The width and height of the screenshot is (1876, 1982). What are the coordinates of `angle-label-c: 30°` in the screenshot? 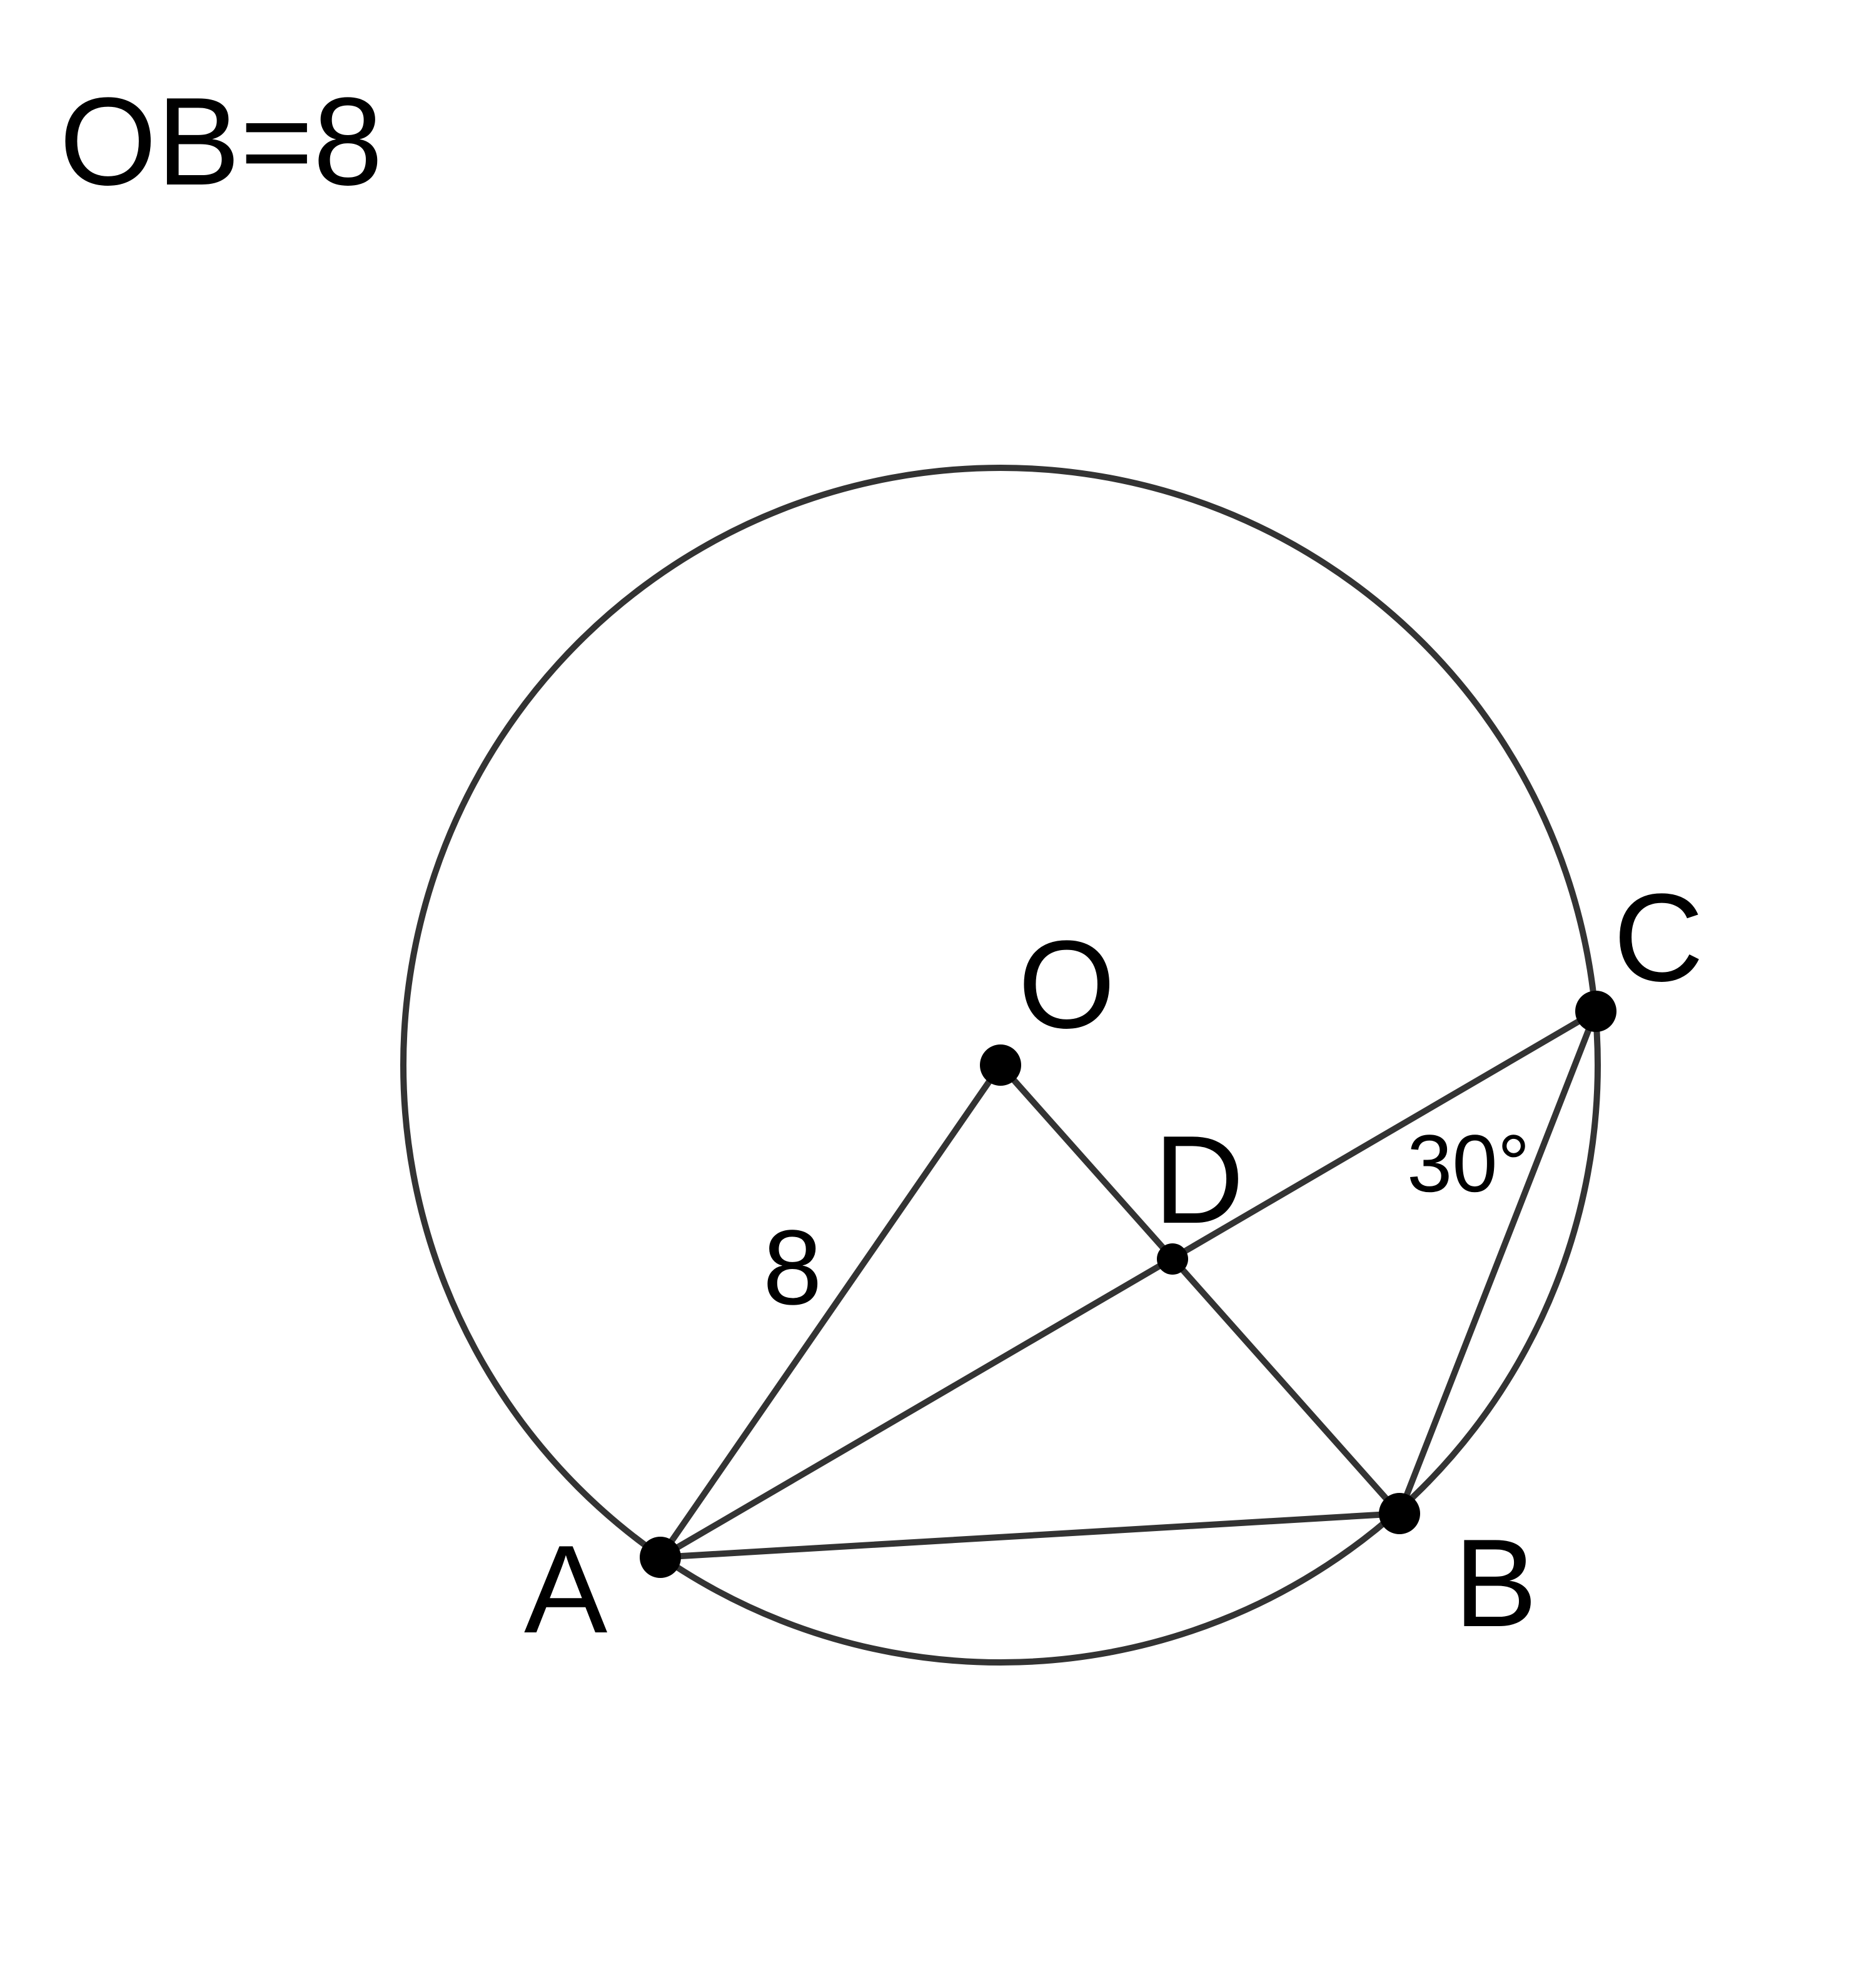 It's located at (1468, 1163).